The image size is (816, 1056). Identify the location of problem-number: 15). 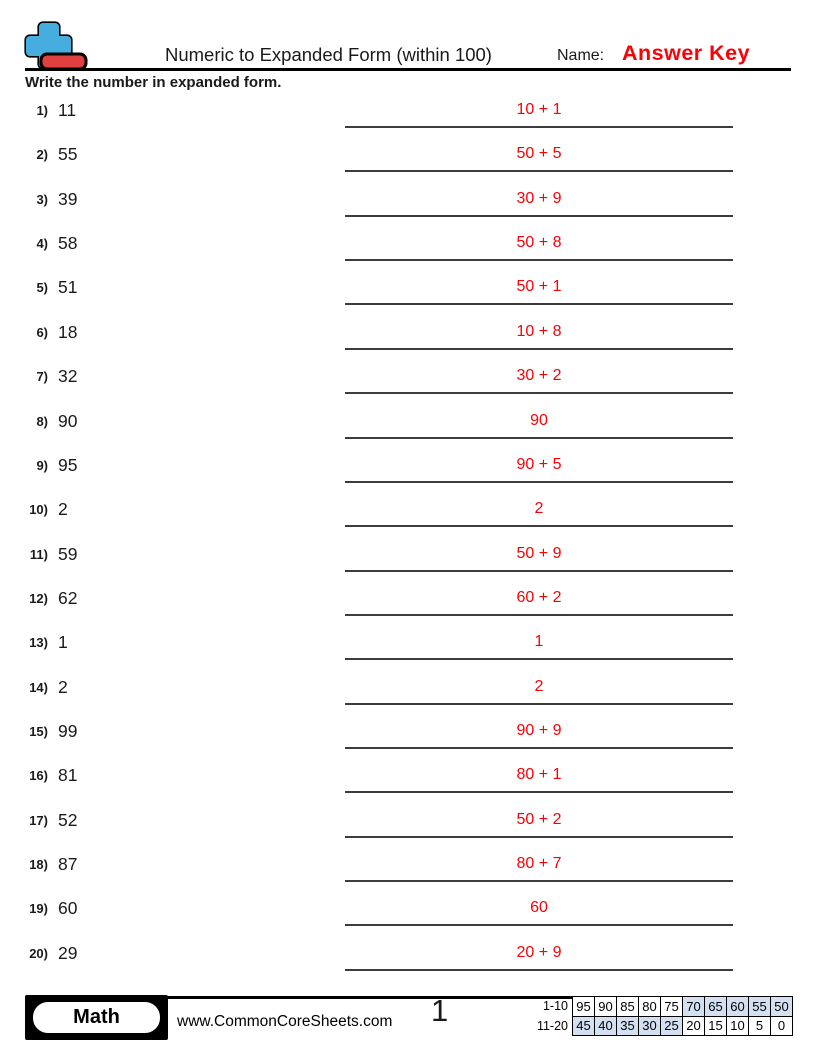
(38, 732).